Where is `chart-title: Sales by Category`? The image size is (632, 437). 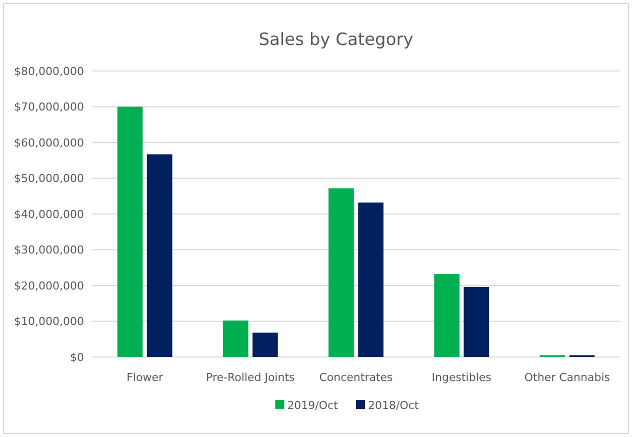
chart-title: Sales by Category is located at coordinates (336, 40).